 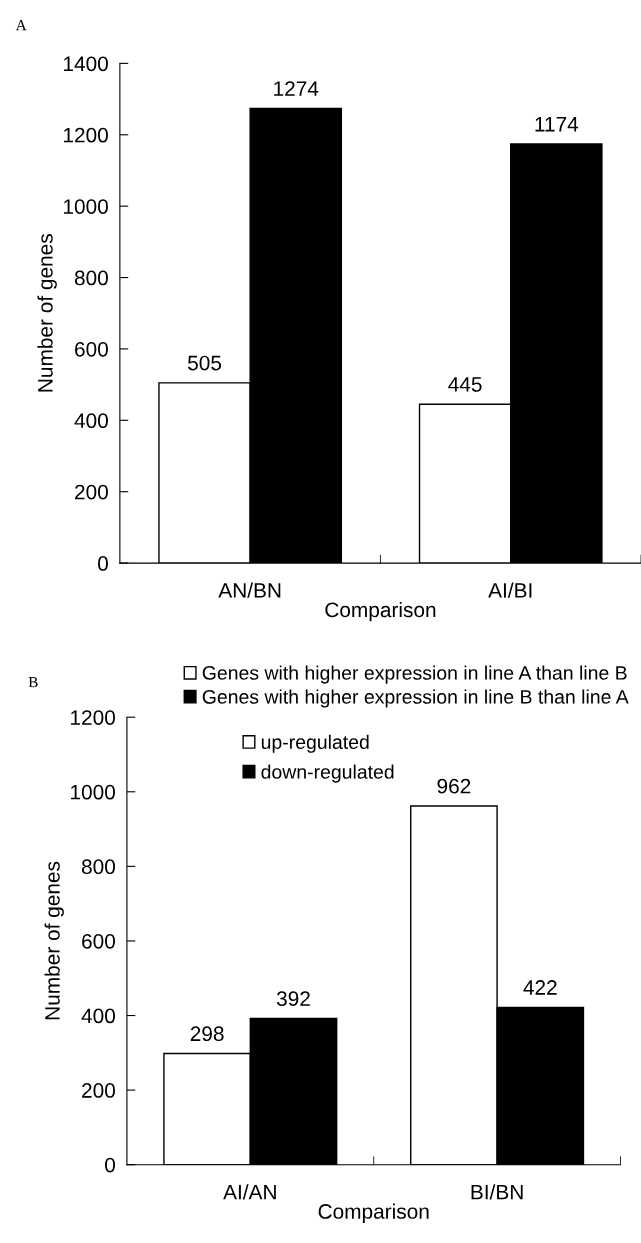 What do you see at coordinates (249, 590) in the screenshot?
I see `x-tick-label: AN/BN` at bounding box center [249, 590].